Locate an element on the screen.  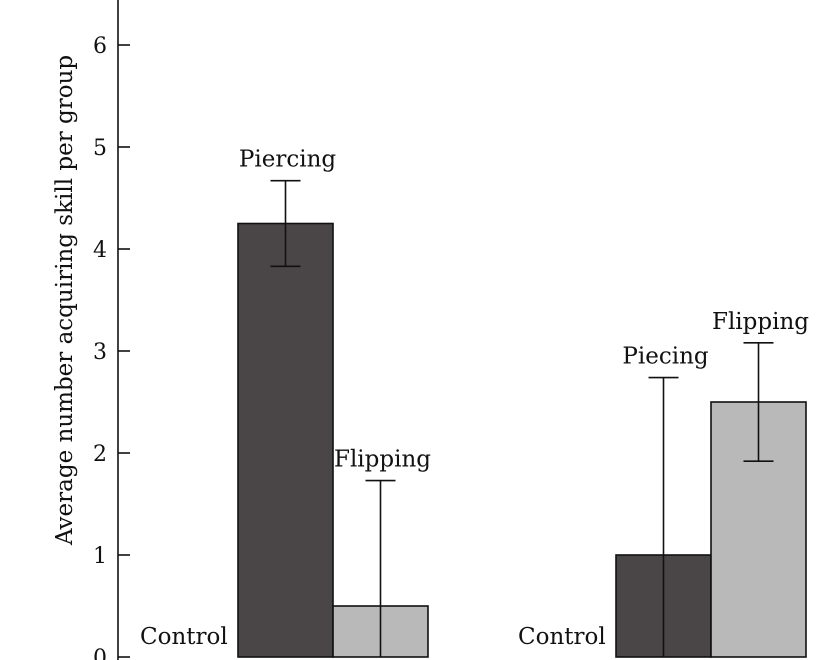
y-tick-label: 3 is located at coordinates (100, 352).